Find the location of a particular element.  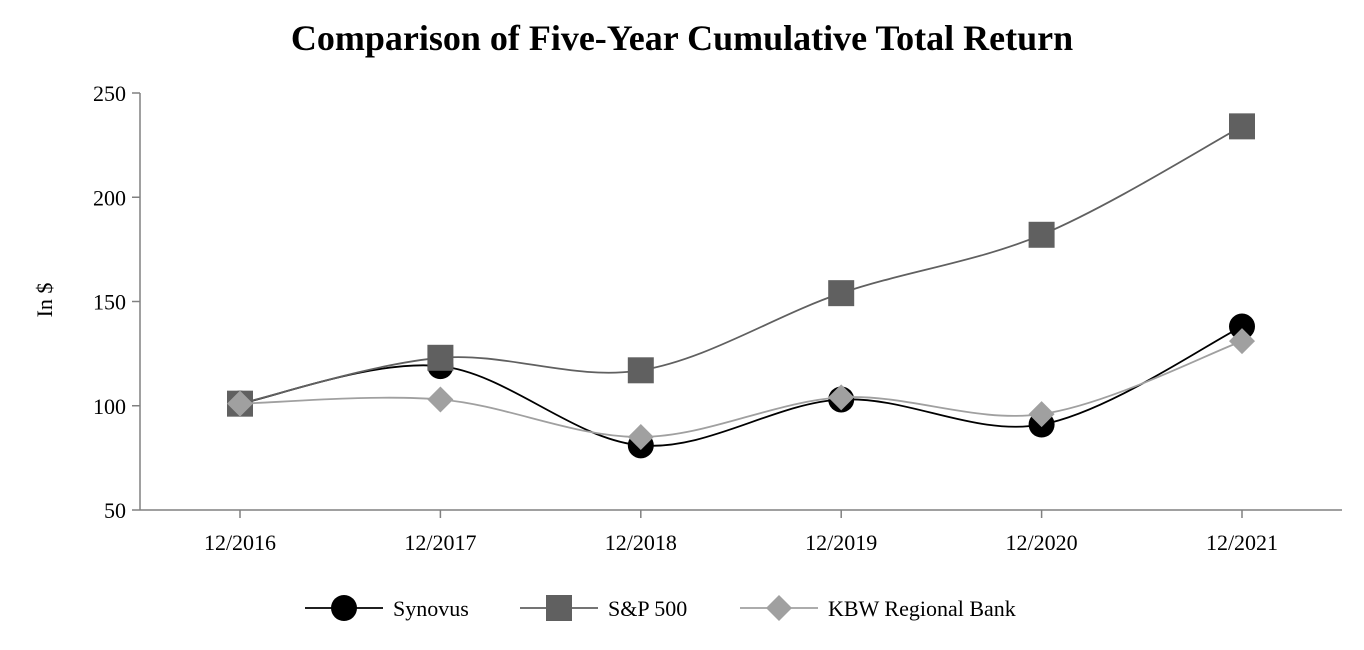

x-tick-label: 12/2017 is located at coordinates (440, 542).